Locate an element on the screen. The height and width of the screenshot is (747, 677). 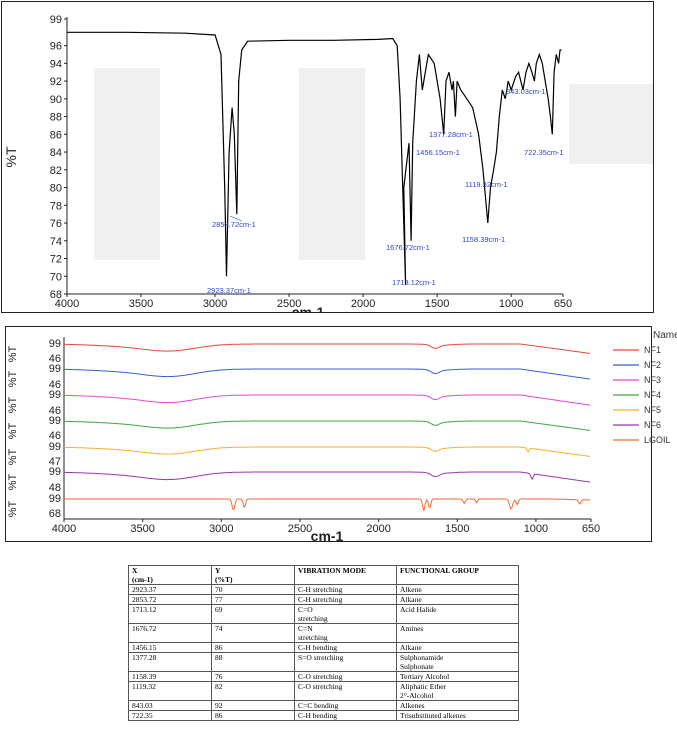
cell-text: Tertiary Alcohol is located at coordinates (425, 676).